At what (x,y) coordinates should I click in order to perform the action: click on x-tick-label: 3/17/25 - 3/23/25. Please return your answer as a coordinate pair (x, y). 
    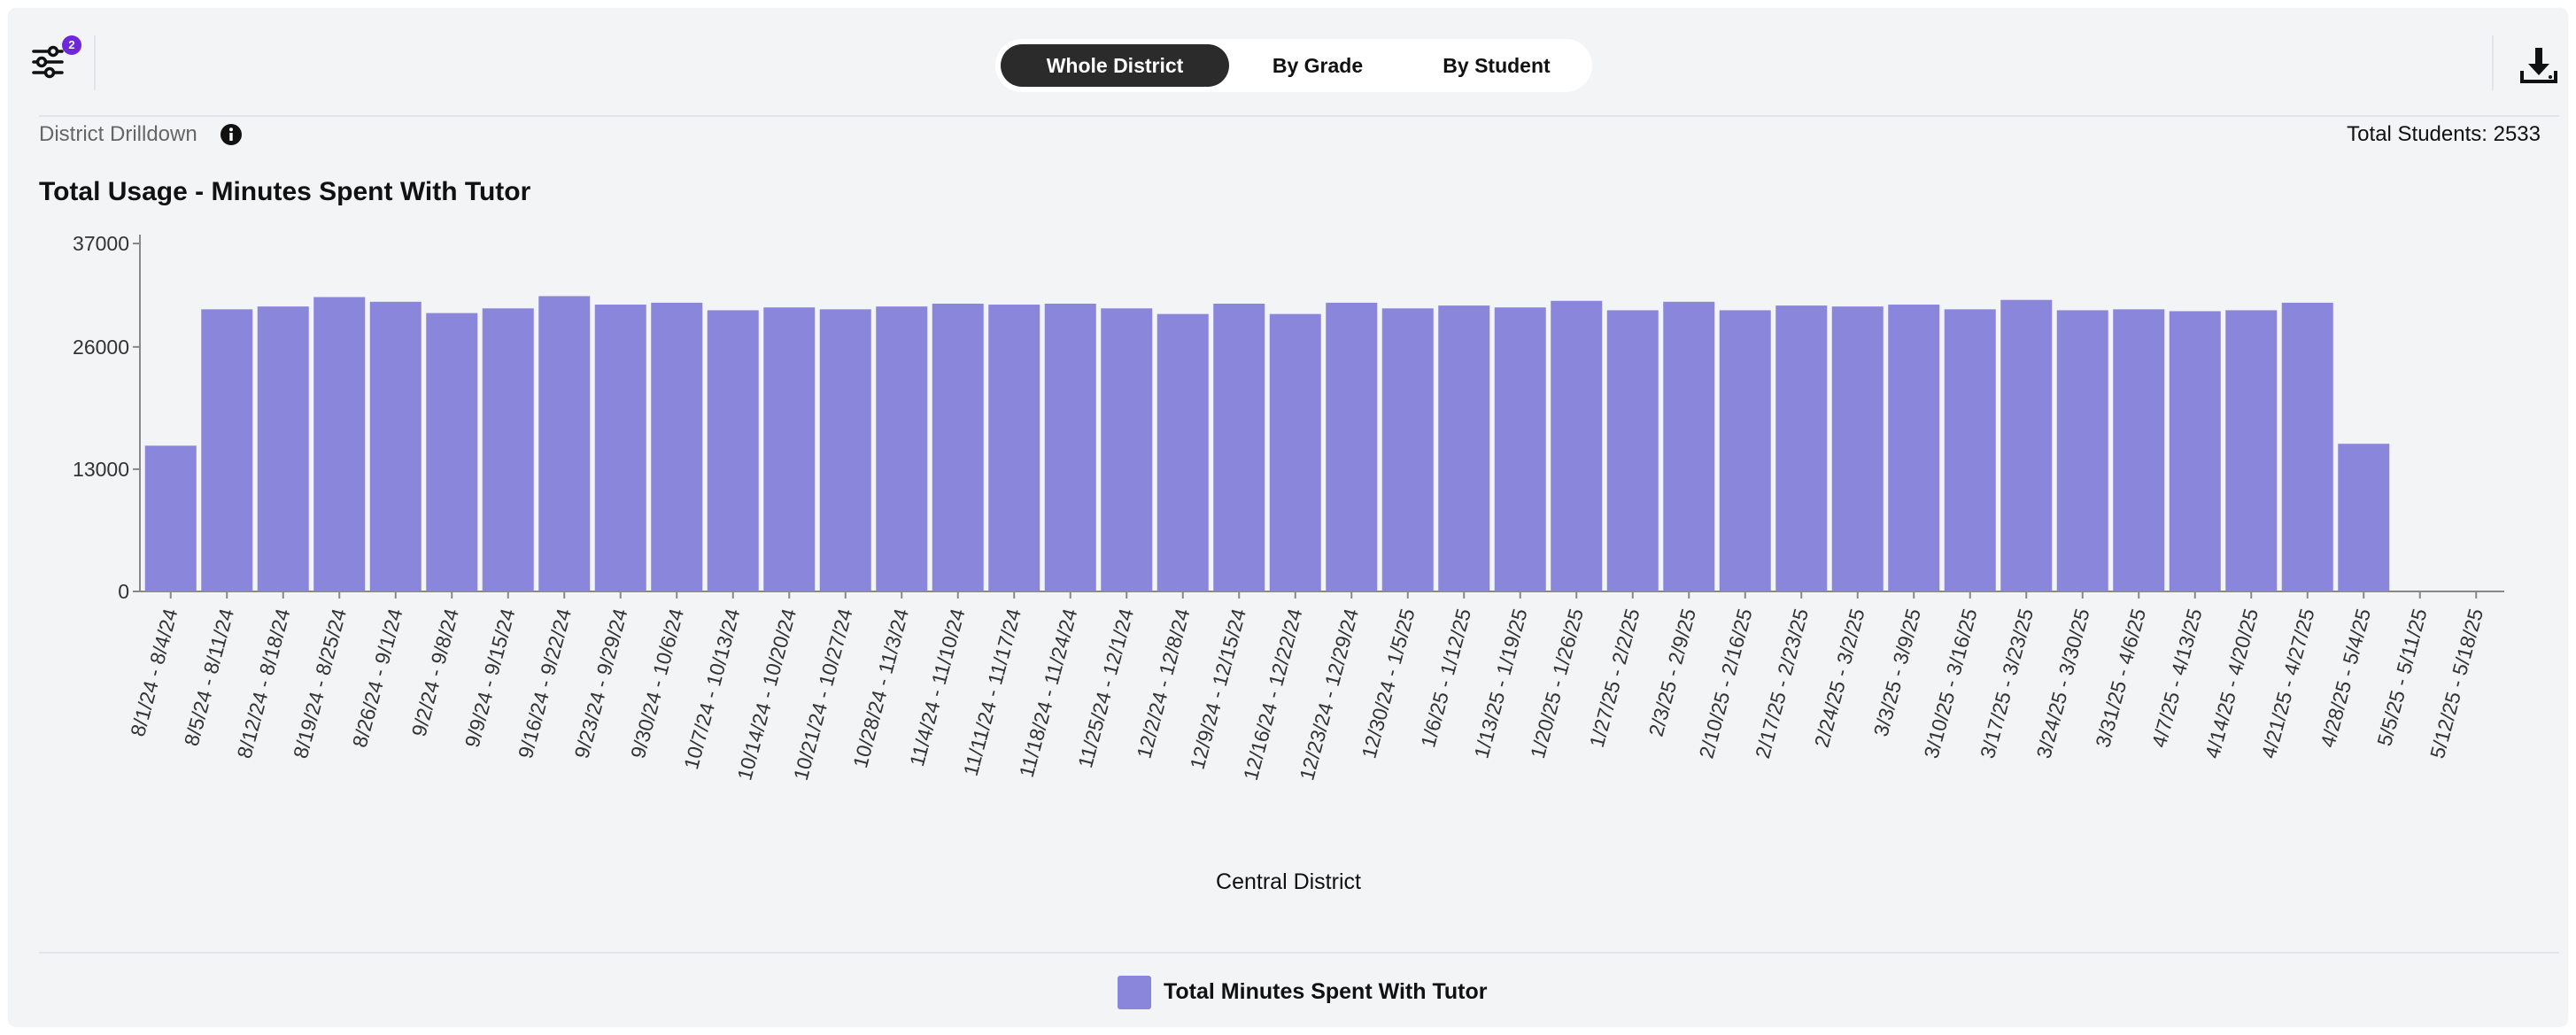
    Looking at the image, I should click on (2007, 683).